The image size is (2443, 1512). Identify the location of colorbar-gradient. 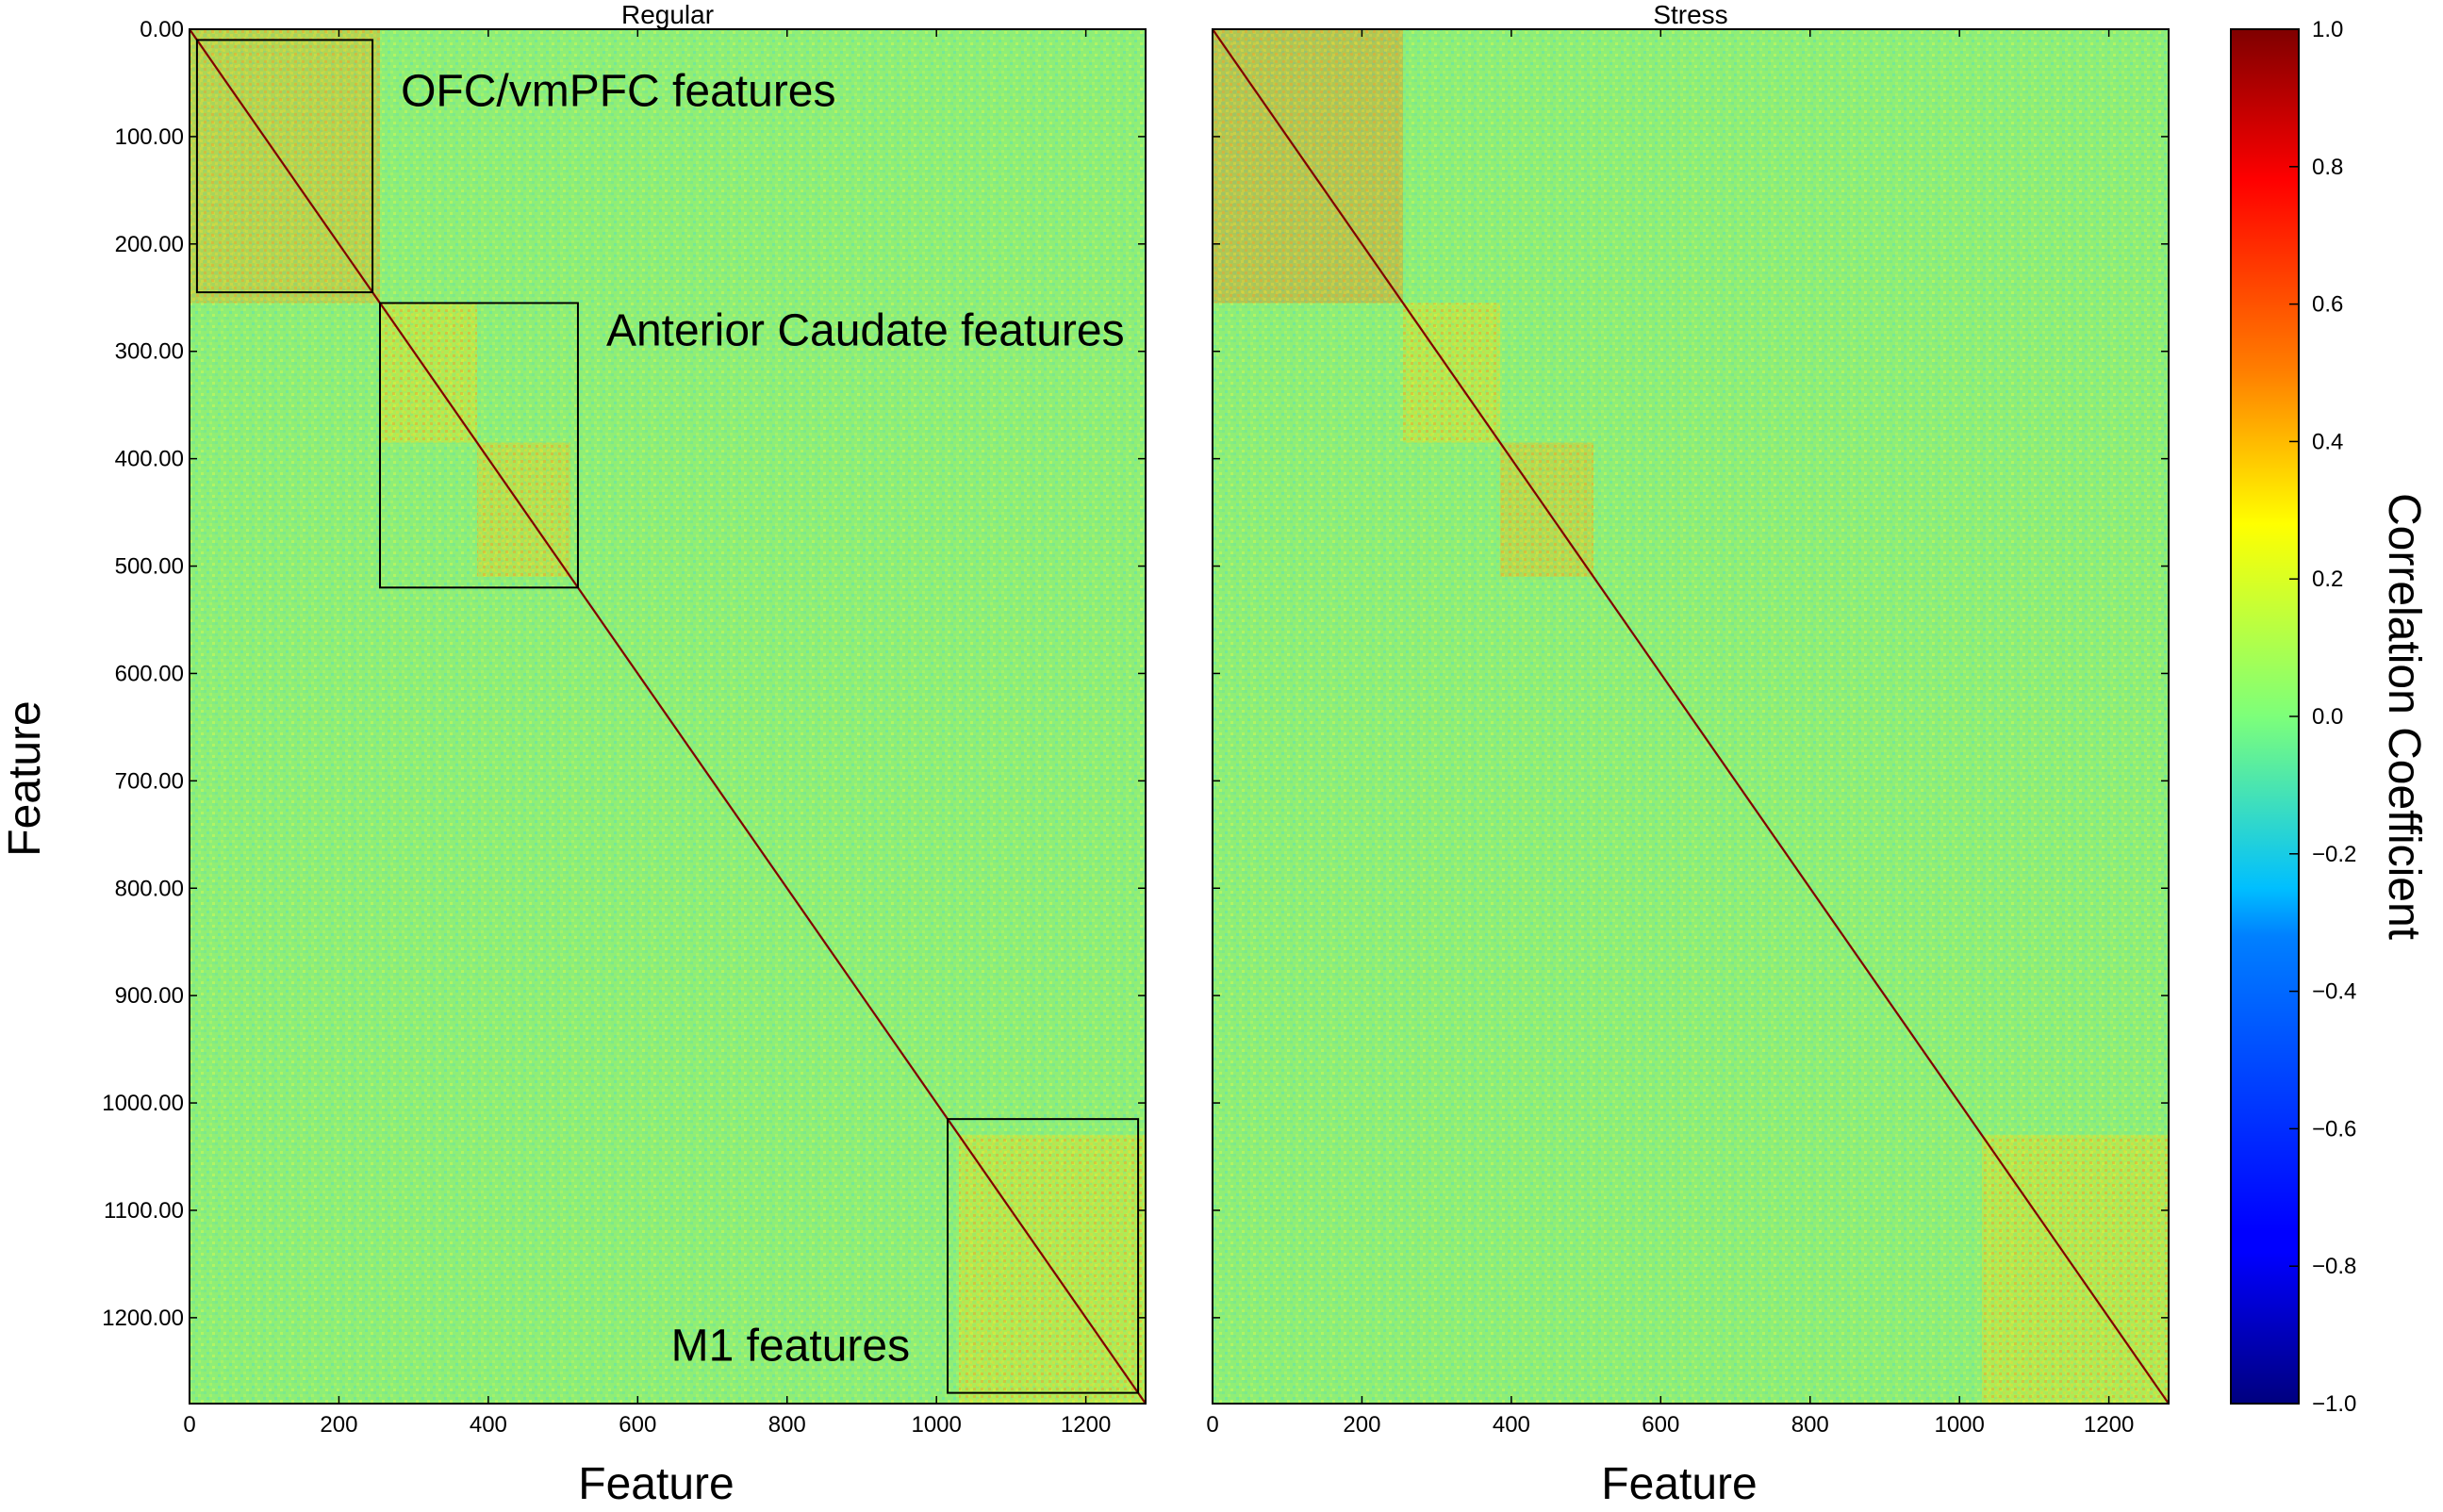
(2265, 717).